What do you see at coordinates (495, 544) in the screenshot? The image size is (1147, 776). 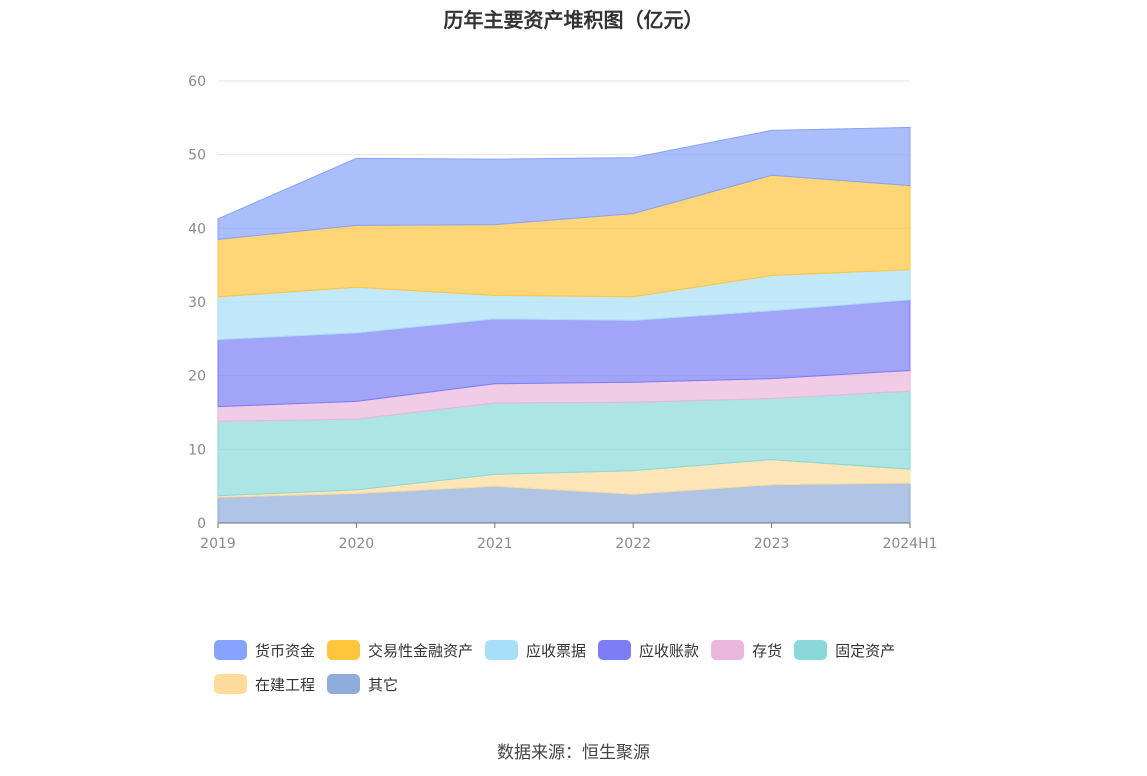 I see `x-tick-label: 2021` at bounding box center [495, 544].